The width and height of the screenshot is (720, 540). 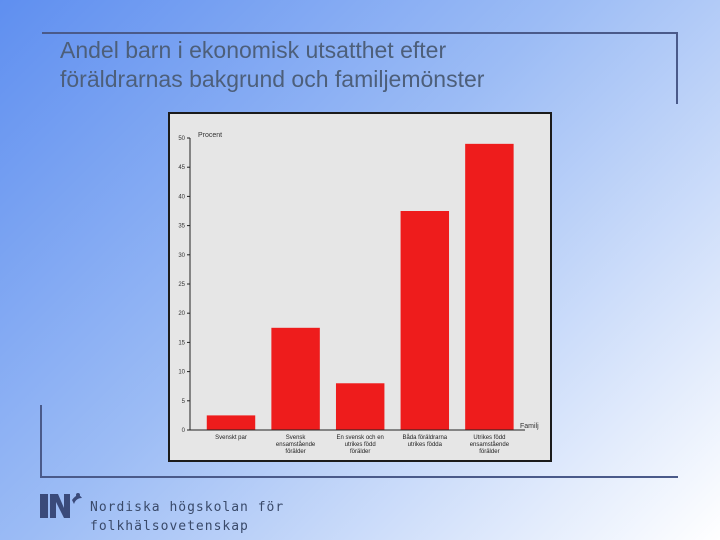 What do you see at coordinates (359, 477) in the screenshot?
I see `frame-line-bottom` at bounding box center [359, 477].